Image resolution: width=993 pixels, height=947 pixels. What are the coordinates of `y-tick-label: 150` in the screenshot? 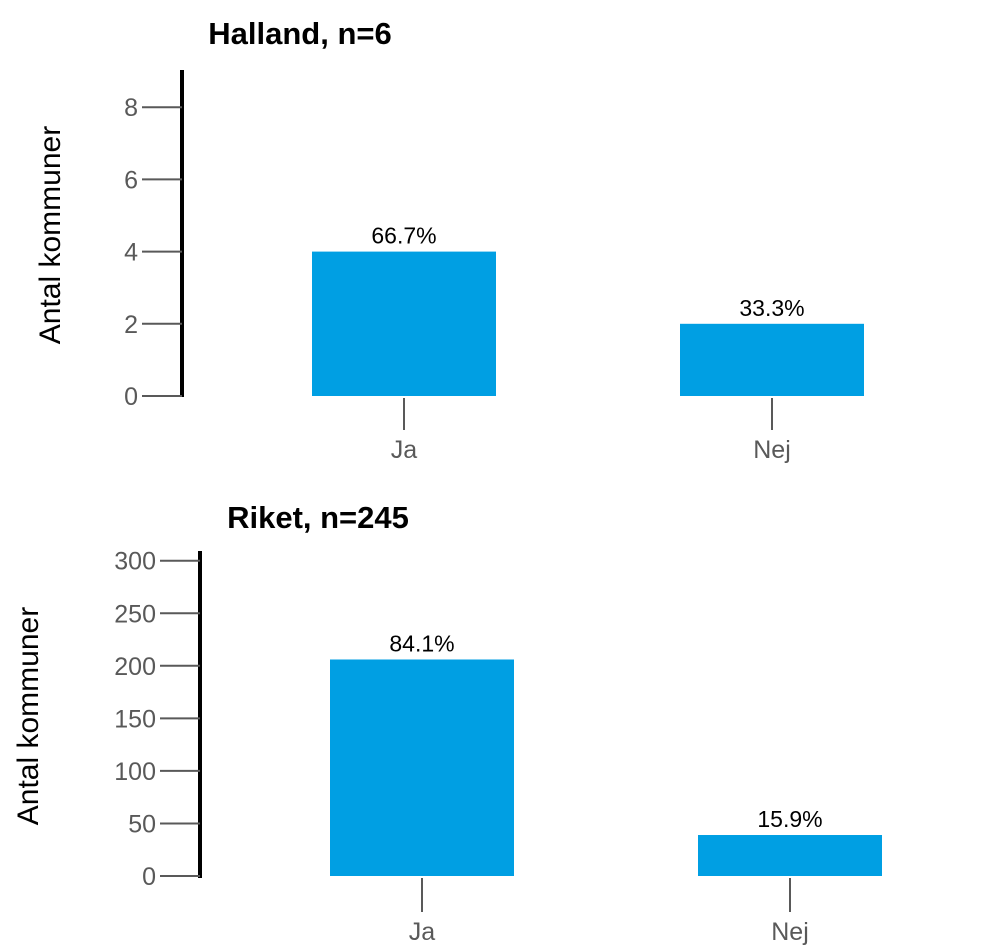 It's located at (135, 719).